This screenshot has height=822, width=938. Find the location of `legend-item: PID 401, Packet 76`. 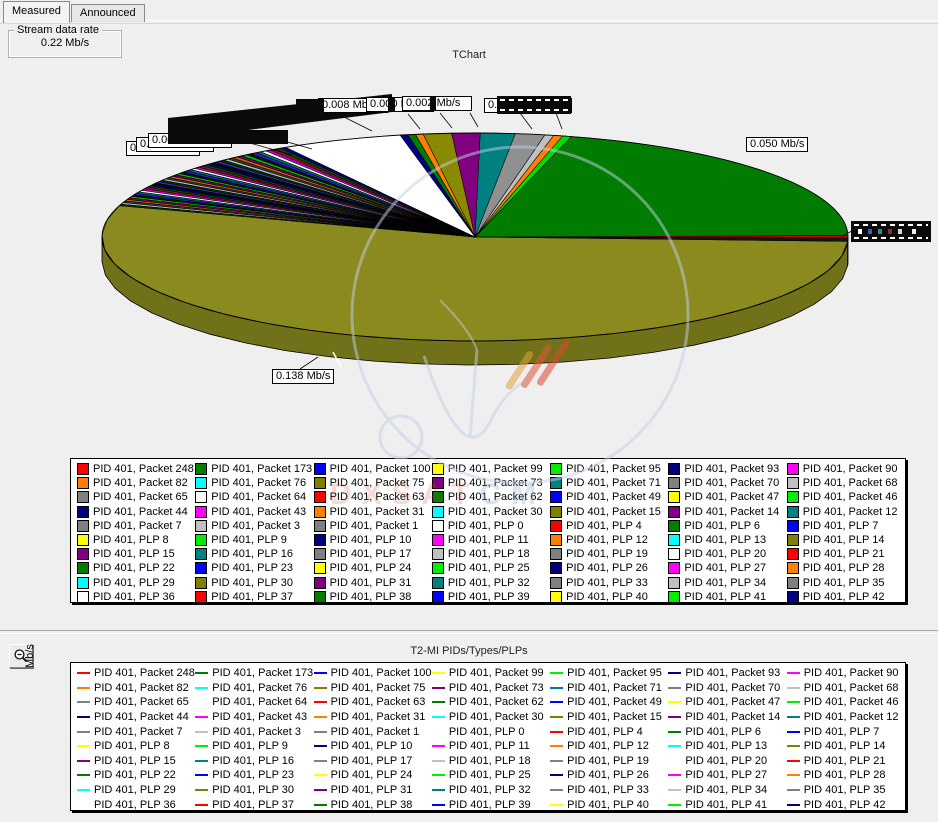

legend-item: PID 401, Packet 76 is located at coordinates (254, 688).